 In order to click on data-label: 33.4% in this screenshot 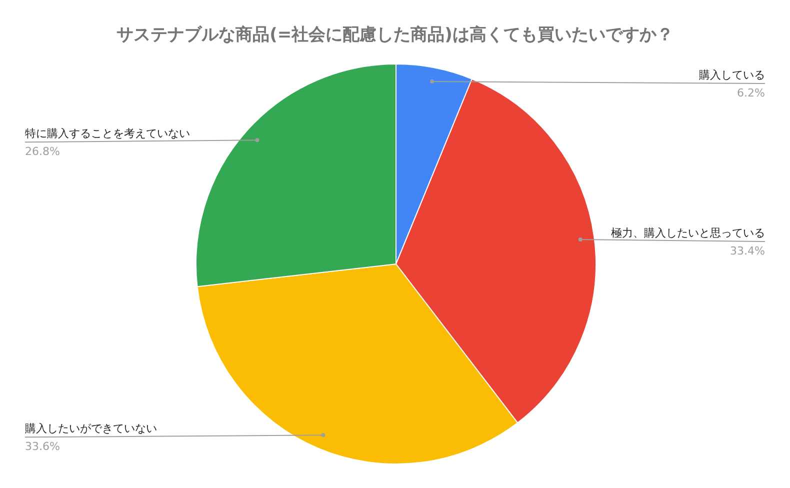, I will do `click(747, 251)`.